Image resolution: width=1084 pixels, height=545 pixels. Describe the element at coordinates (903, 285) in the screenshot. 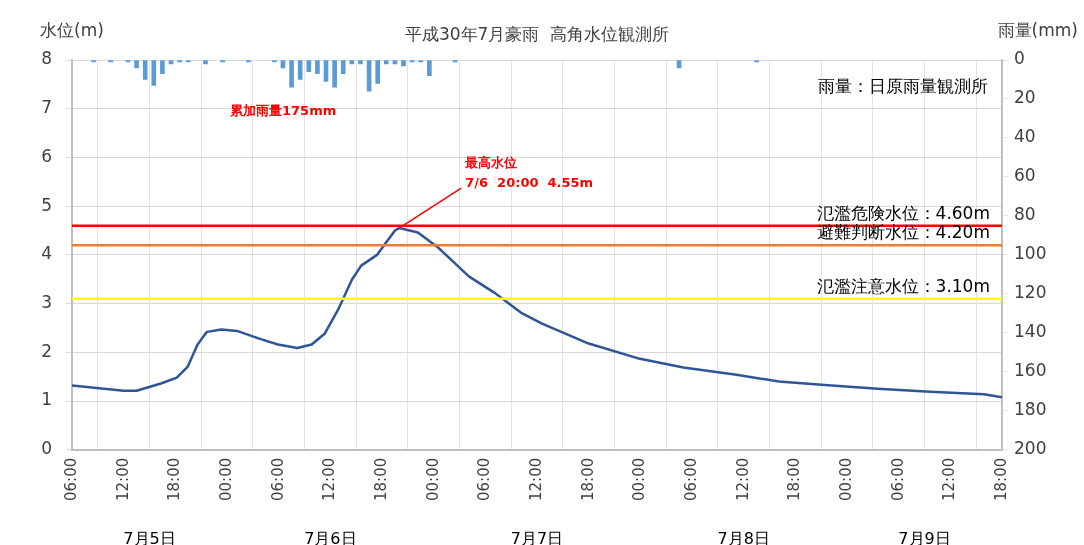

I see `ref-line-label: 氾濫注意水位：3.10m` at that location.